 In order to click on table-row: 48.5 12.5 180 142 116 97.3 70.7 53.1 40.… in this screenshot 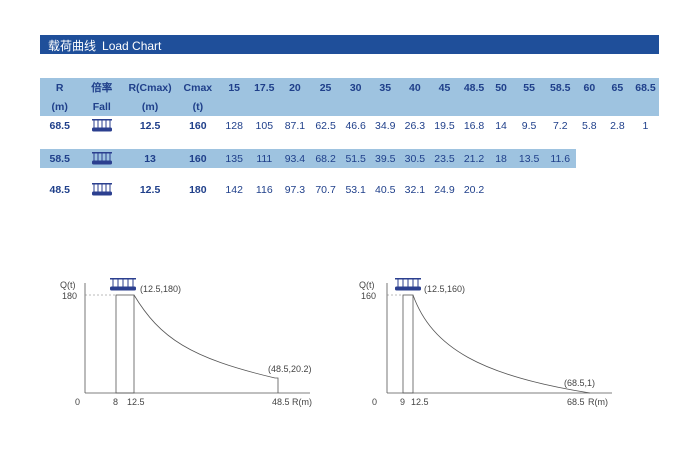, I will do `click(349, 189)`.